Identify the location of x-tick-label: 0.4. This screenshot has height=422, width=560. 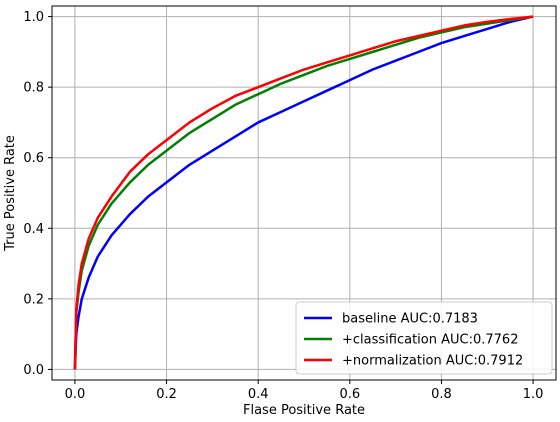
(258, 394).